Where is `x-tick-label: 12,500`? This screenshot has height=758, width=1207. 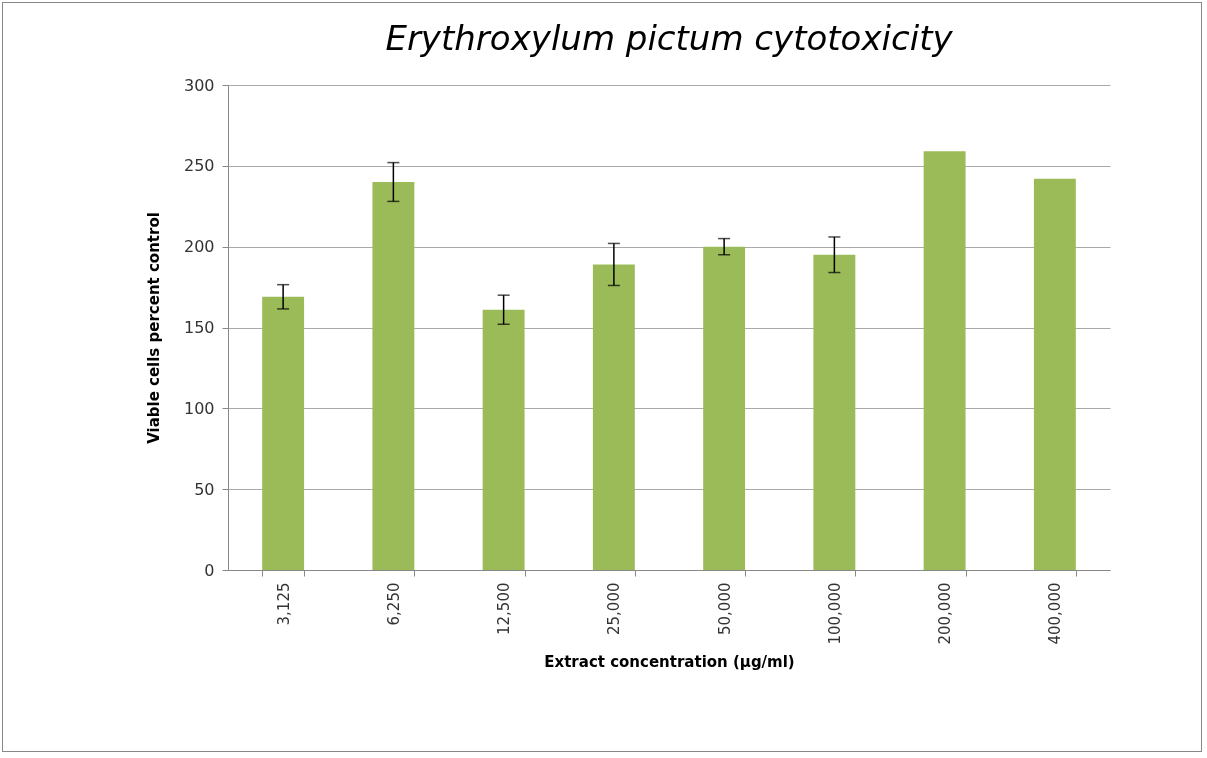
x-tick-label: 12,500 is located at coordinates (504, 608).